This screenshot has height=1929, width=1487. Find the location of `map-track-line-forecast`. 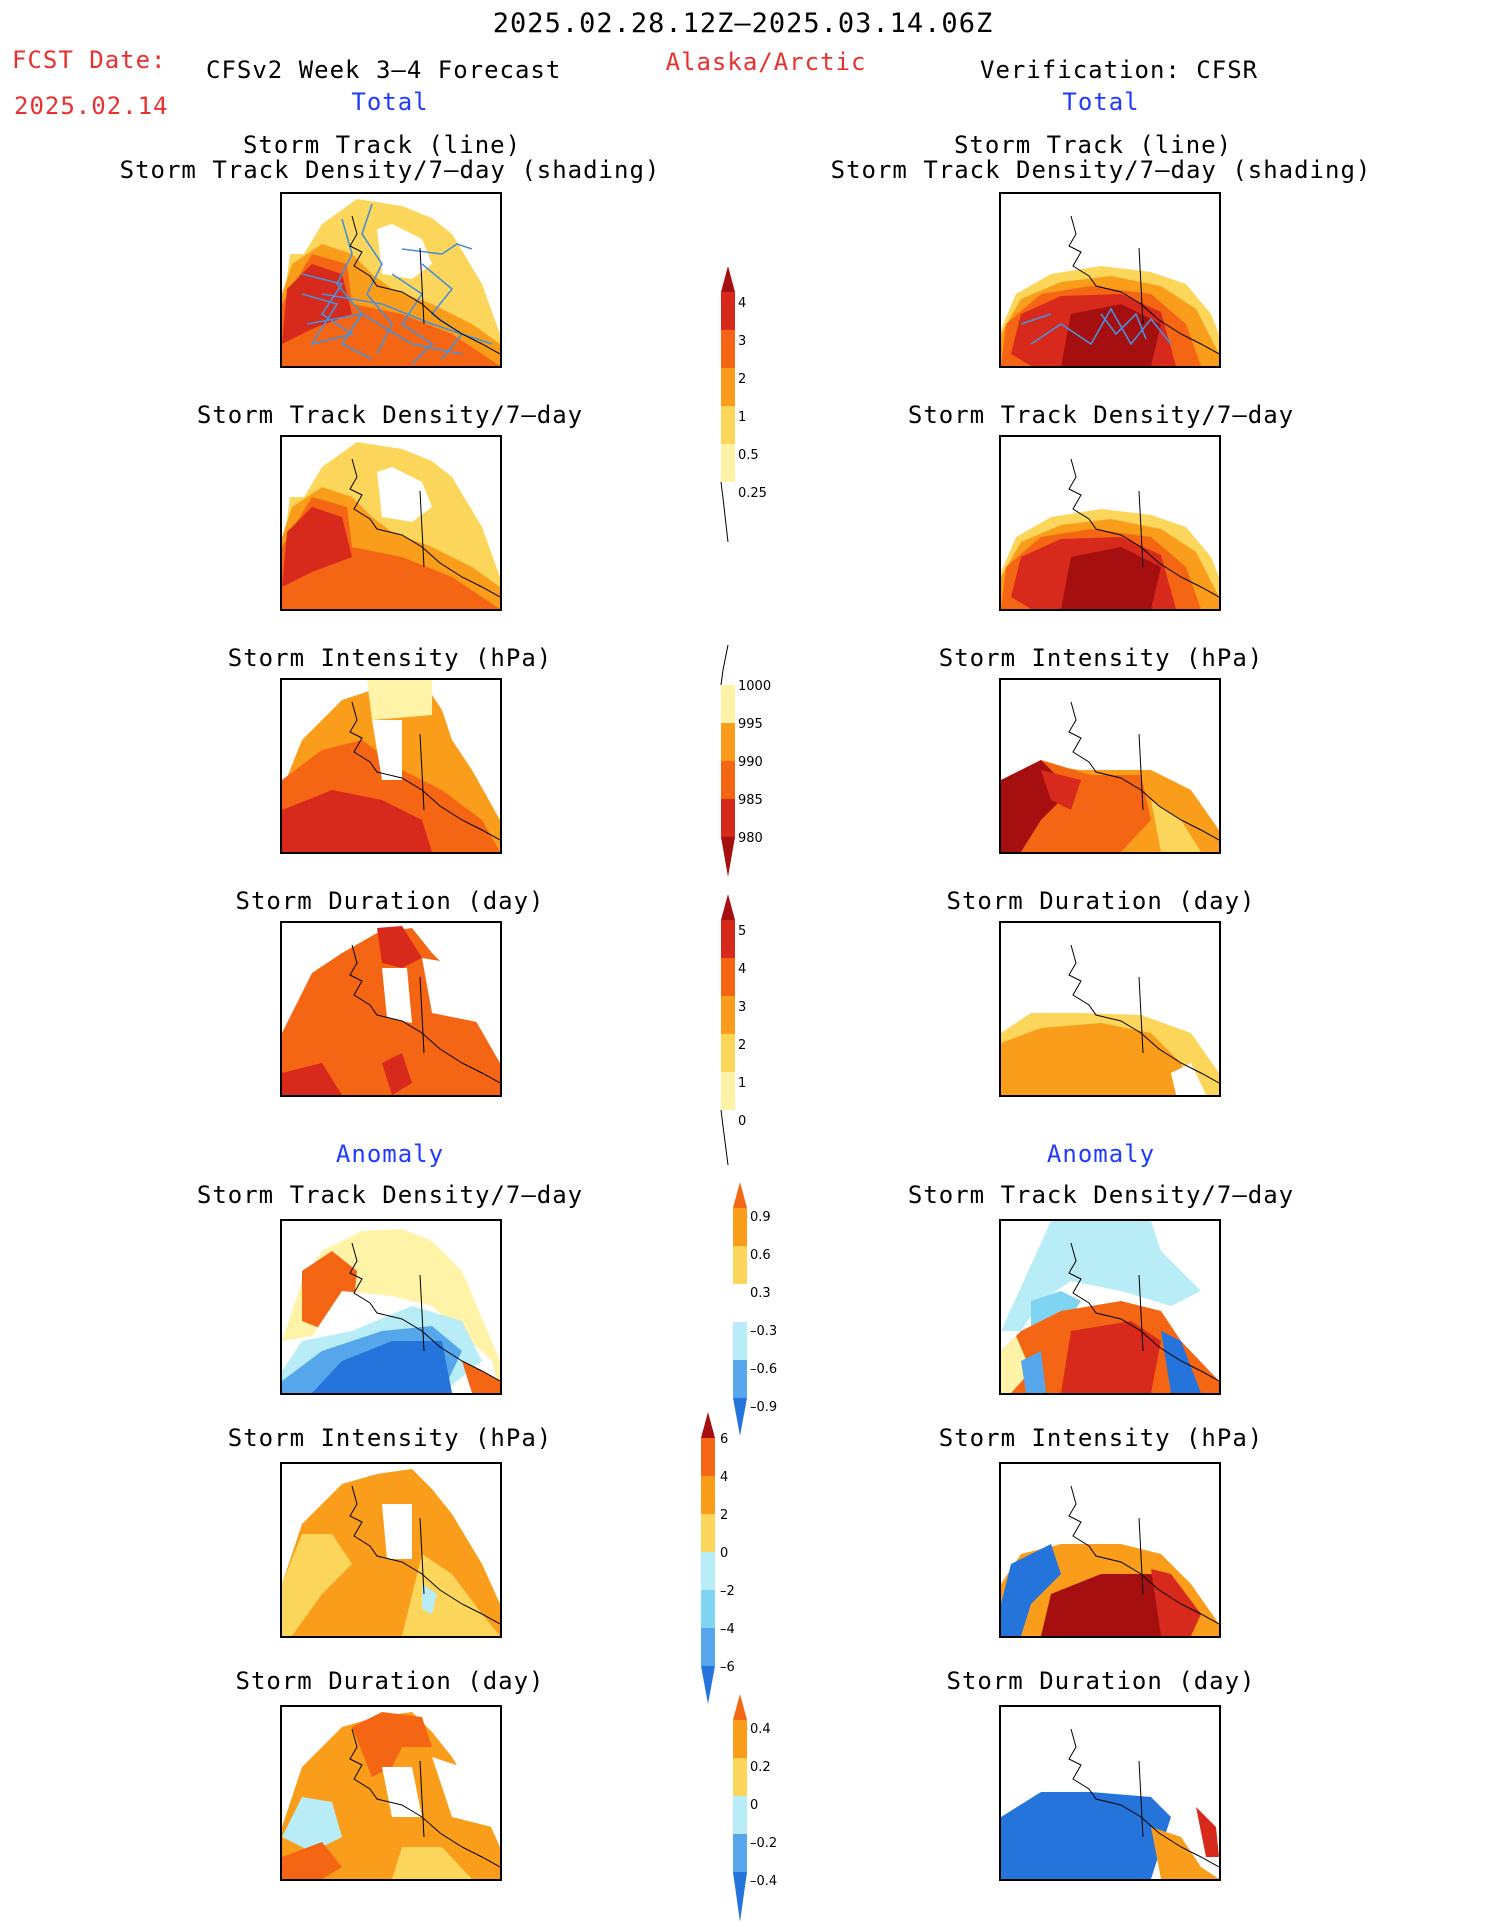

map-track-line-forecast is located at coordinates (391, 280).